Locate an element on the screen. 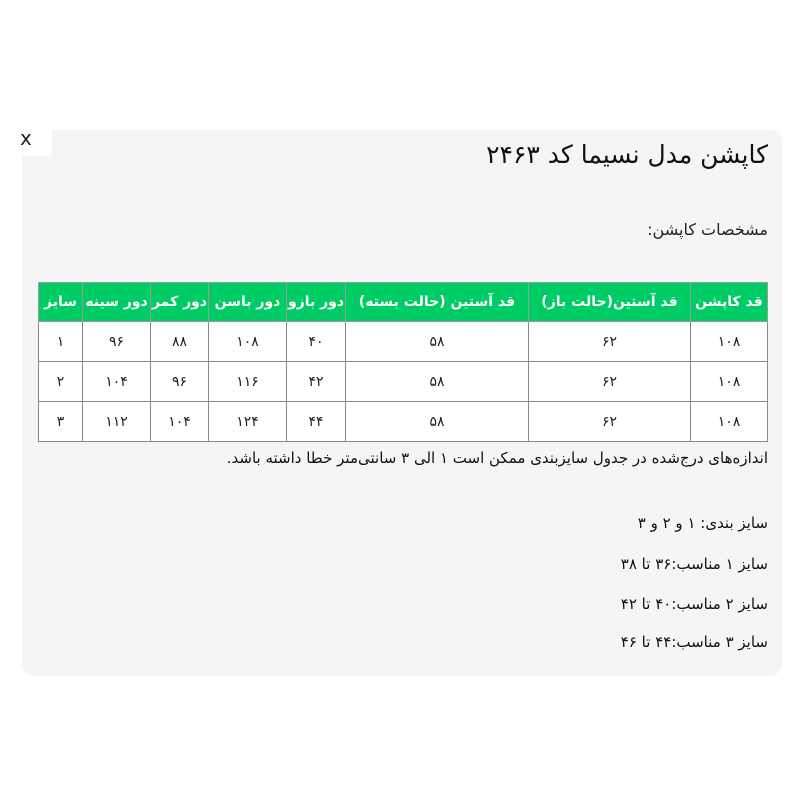 The height and width of the screenshot is (800, 800). header-size: سایز is located at coordinates (60, 302).